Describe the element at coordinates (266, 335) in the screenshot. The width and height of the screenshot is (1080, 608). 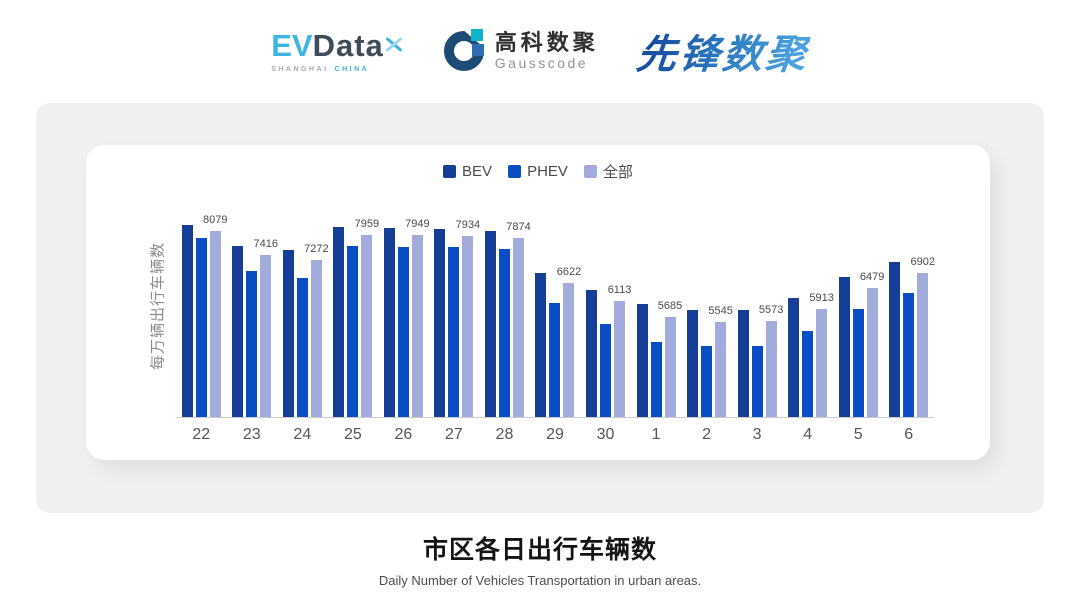
I see `bar-全部-23` at that location.